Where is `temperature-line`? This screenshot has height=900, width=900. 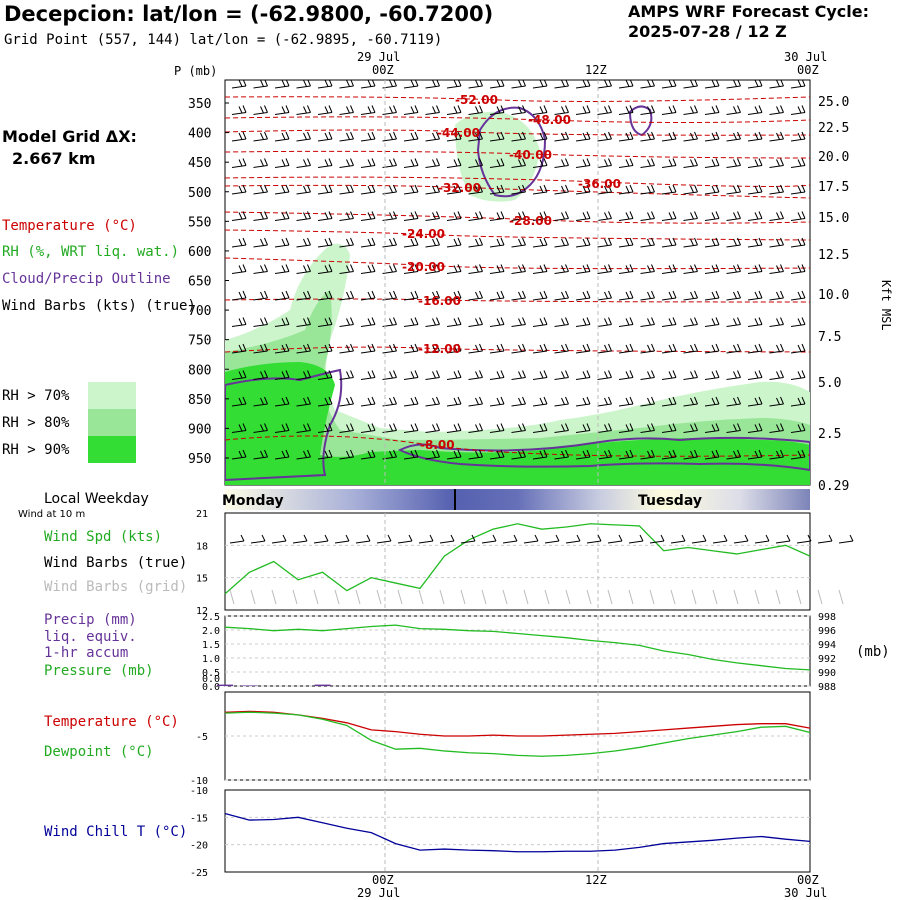
temperature-line is located at coordinates (517, 723).